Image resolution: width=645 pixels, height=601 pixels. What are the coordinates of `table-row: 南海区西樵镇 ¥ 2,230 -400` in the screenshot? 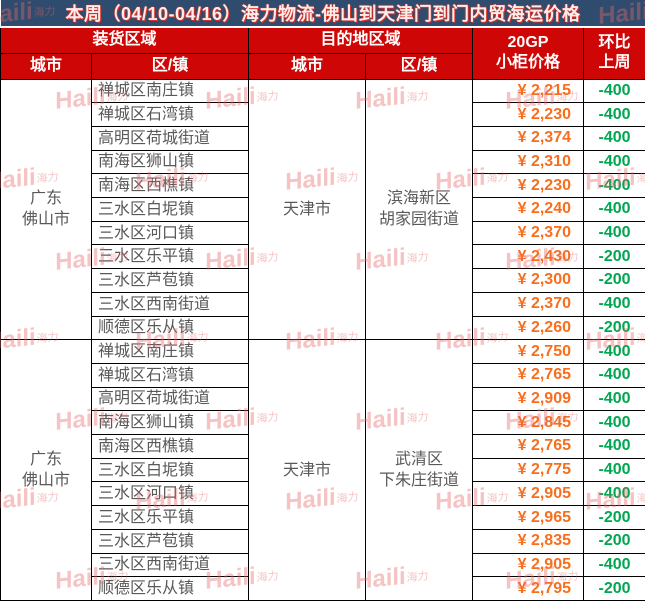 It's located at (323, 186).